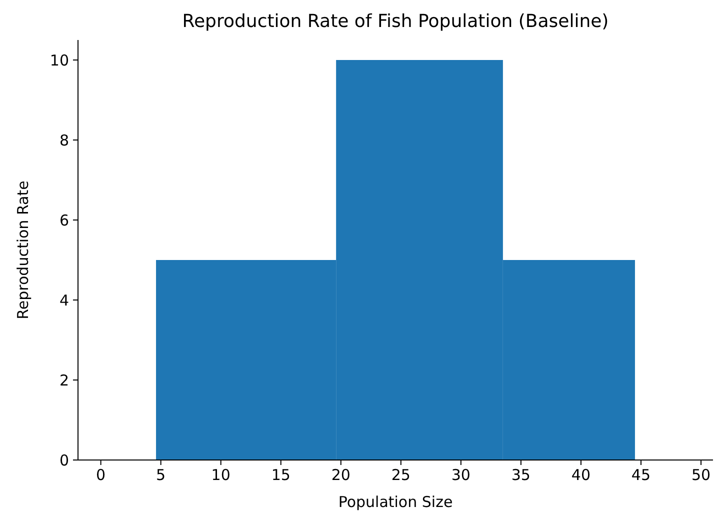 The height and width of the screenshot is (518, 715). Describe the element at coordinates (161, 475) in the screenshot. I see `x-tick-label: 5` at that location.